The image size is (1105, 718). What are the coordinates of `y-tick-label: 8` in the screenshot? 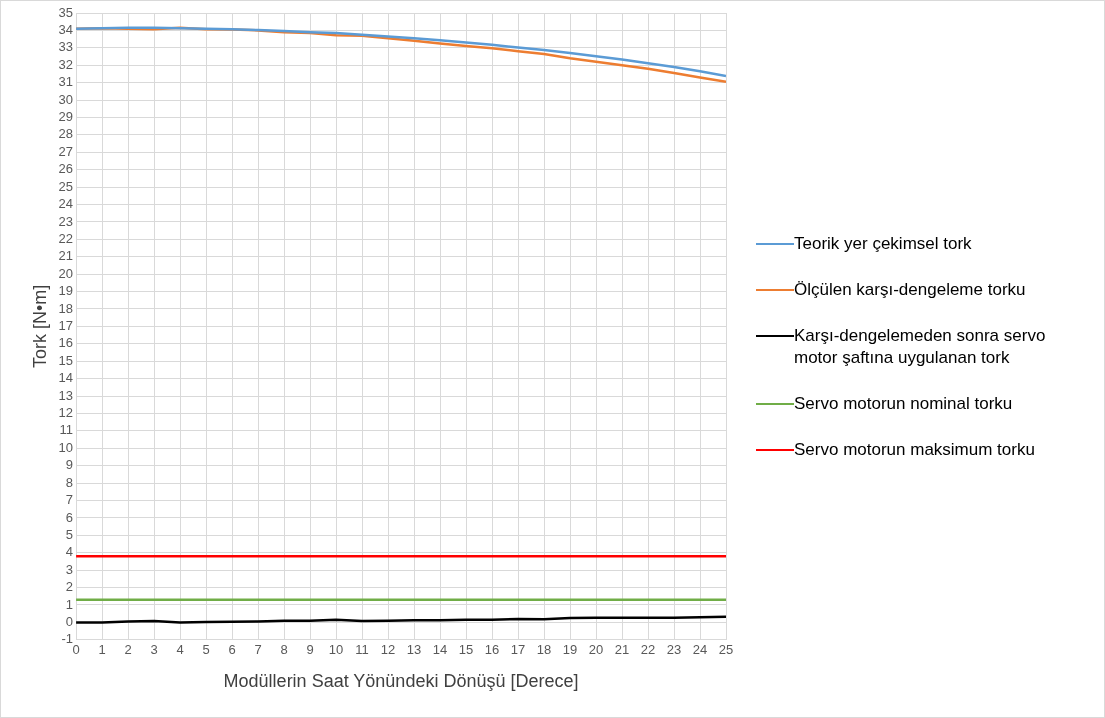 It's located at (69, 482).